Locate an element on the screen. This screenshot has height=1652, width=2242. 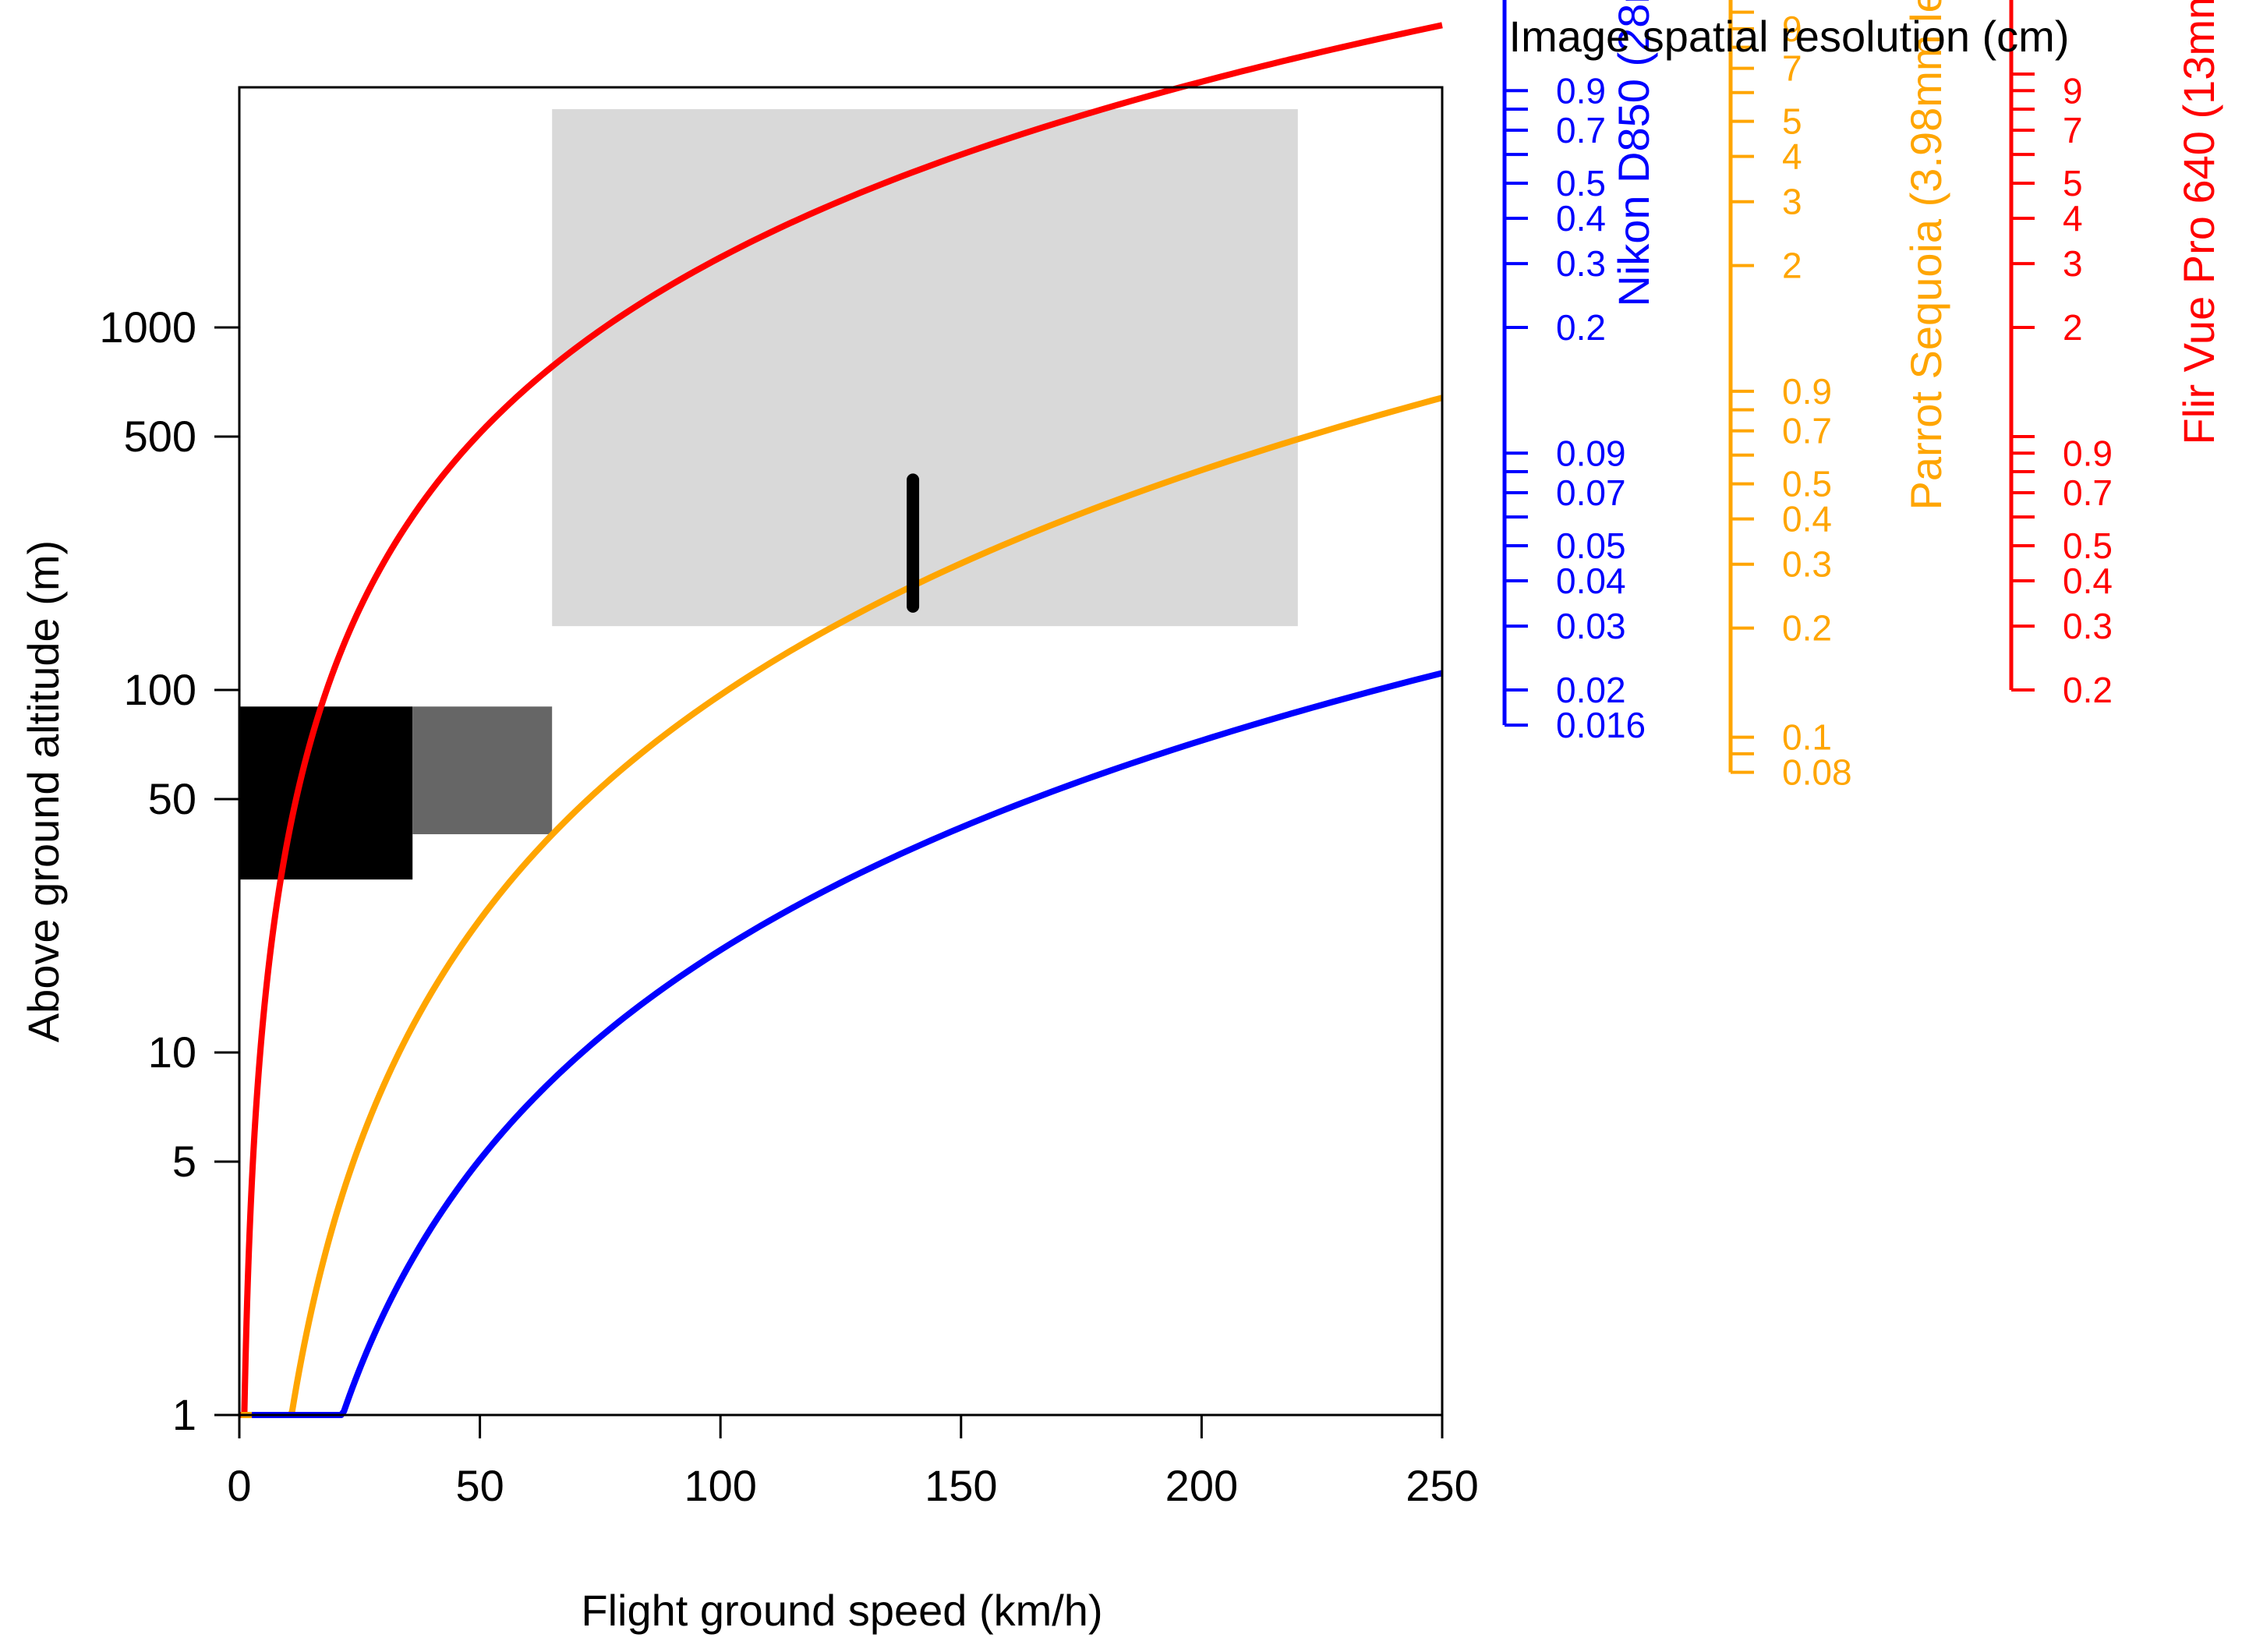
secondary-axis-title: Image spatial resolution (cm) is located at coordinates (1789, 36).